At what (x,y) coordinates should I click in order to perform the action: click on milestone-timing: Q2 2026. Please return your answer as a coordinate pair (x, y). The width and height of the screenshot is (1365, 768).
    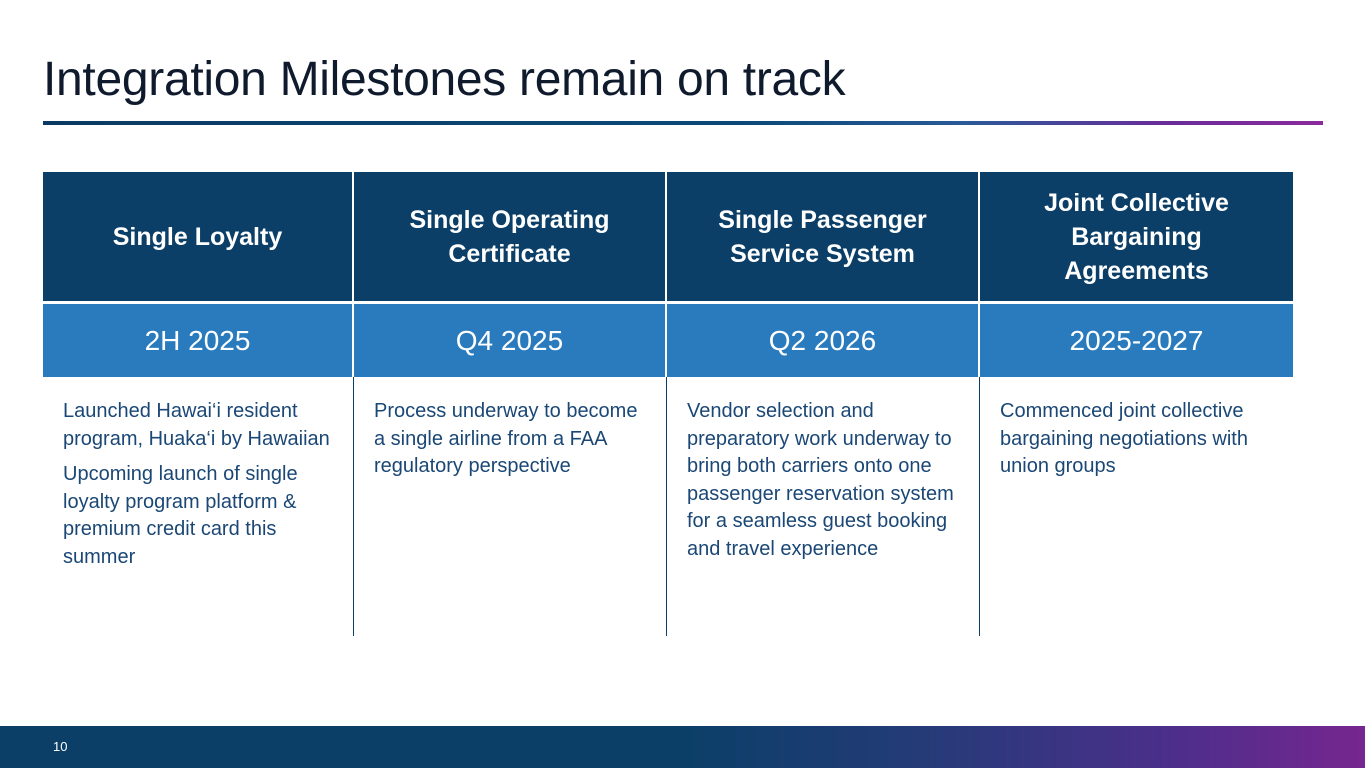
    Looking at the image, I should click on (823, 340).